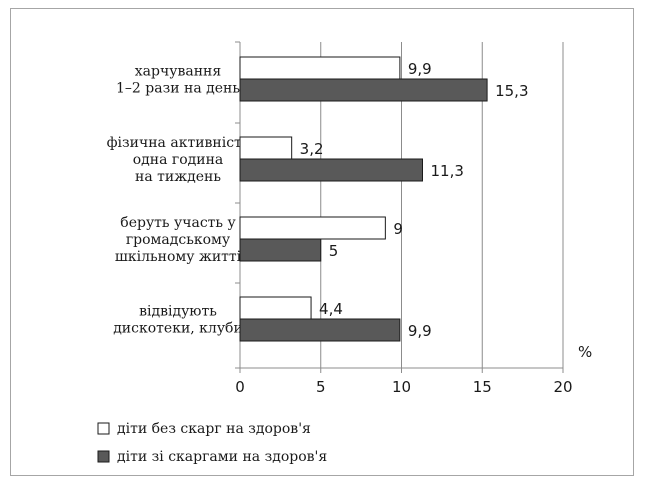  I want to click on category-label: харчування 1–2 рази на день, so click(178, 80).